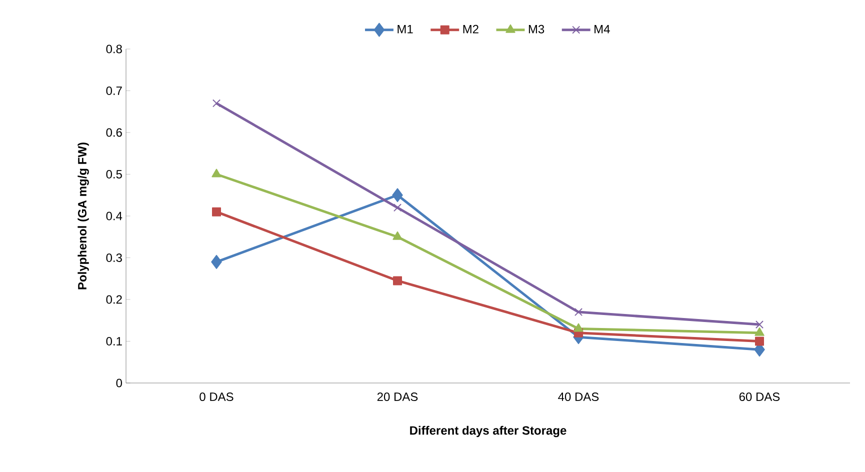 This screenshot has width=865, height=472. What do you see at coordinates (217, 397) in the screenshot?
I see `x-tick-label: 0 DAS` at bounding box center [217, 397].